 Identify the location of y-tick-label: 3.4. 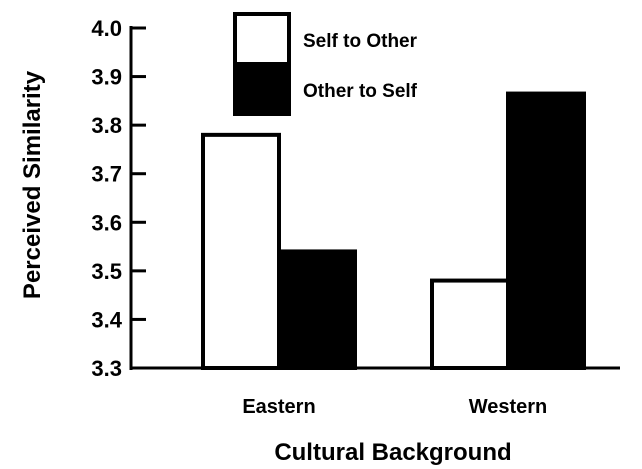
(106, 319).